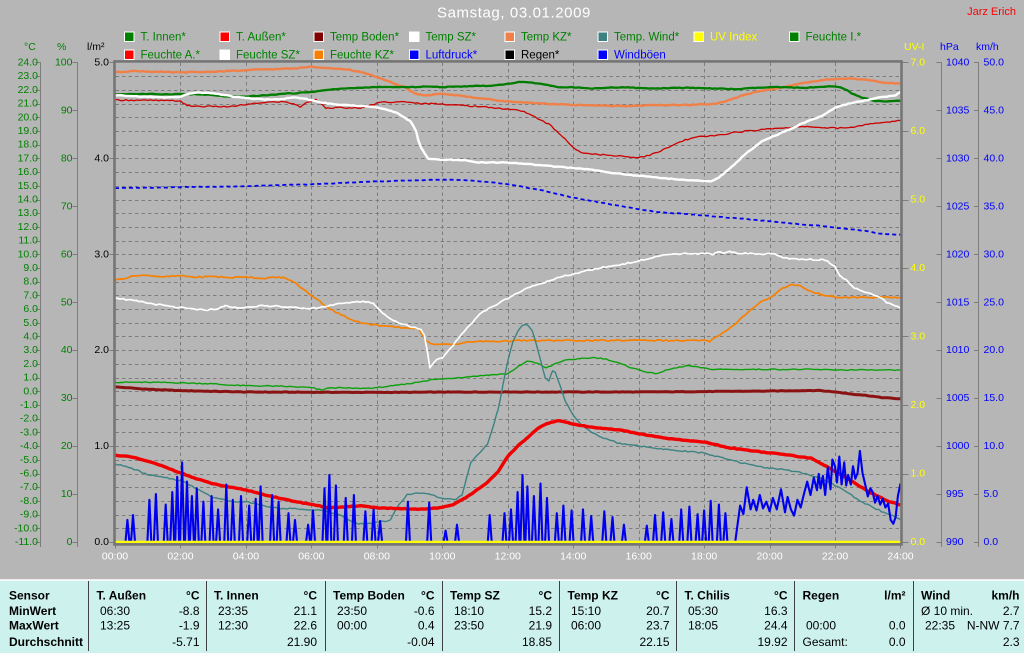 This screenshot has width=1024, height=653. Describe the element at coordinates (115, 626) in the screenshot. I see `svg-text: 13:25` at that location.